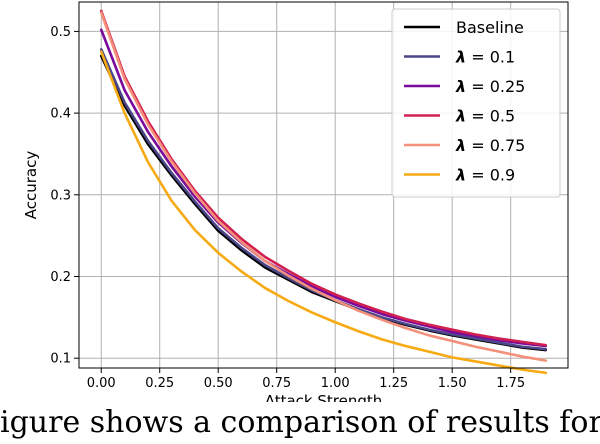 This screenshot has height=444, width=600. I want to click on y-tick-label: 0.4, so click(60, 114).